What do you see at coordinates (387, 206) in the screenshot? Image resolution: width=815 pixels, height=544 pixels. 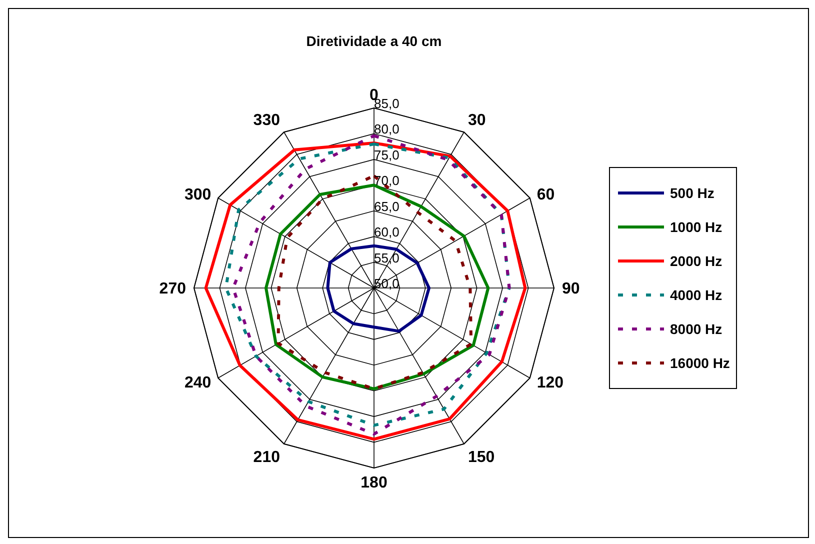 I see `y-tick-label: 65,0` at bounding box center [387, 206].